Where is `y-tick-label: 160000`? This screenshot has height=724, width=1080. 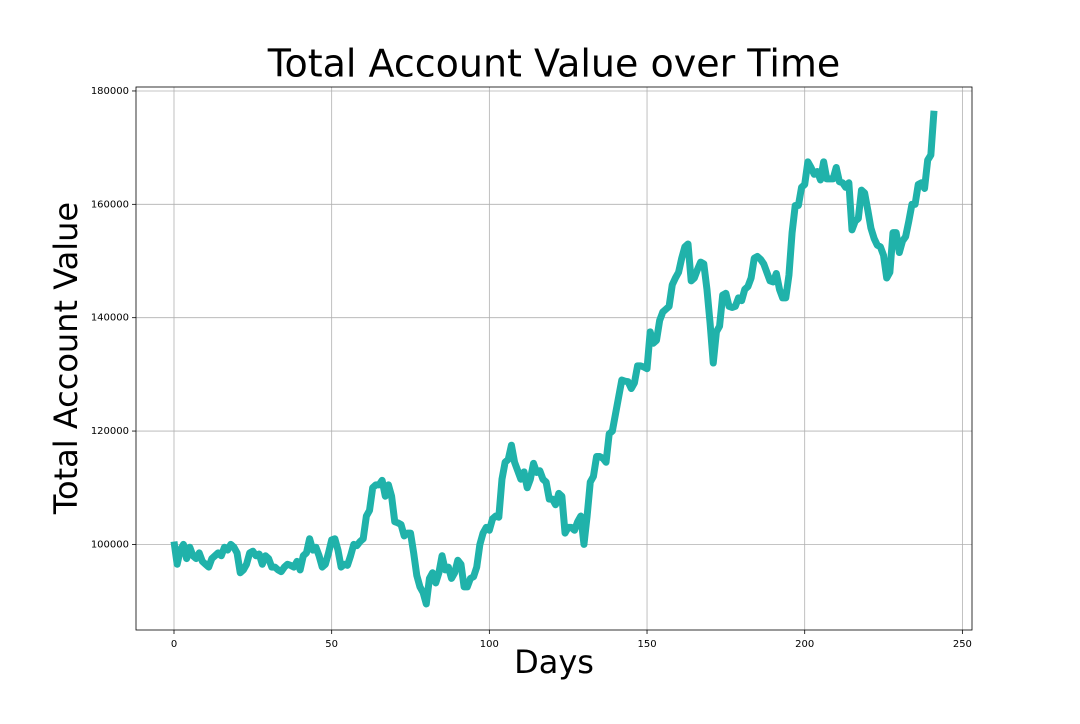
y-tick-label: 160000 is located at coordinates (110, 204).